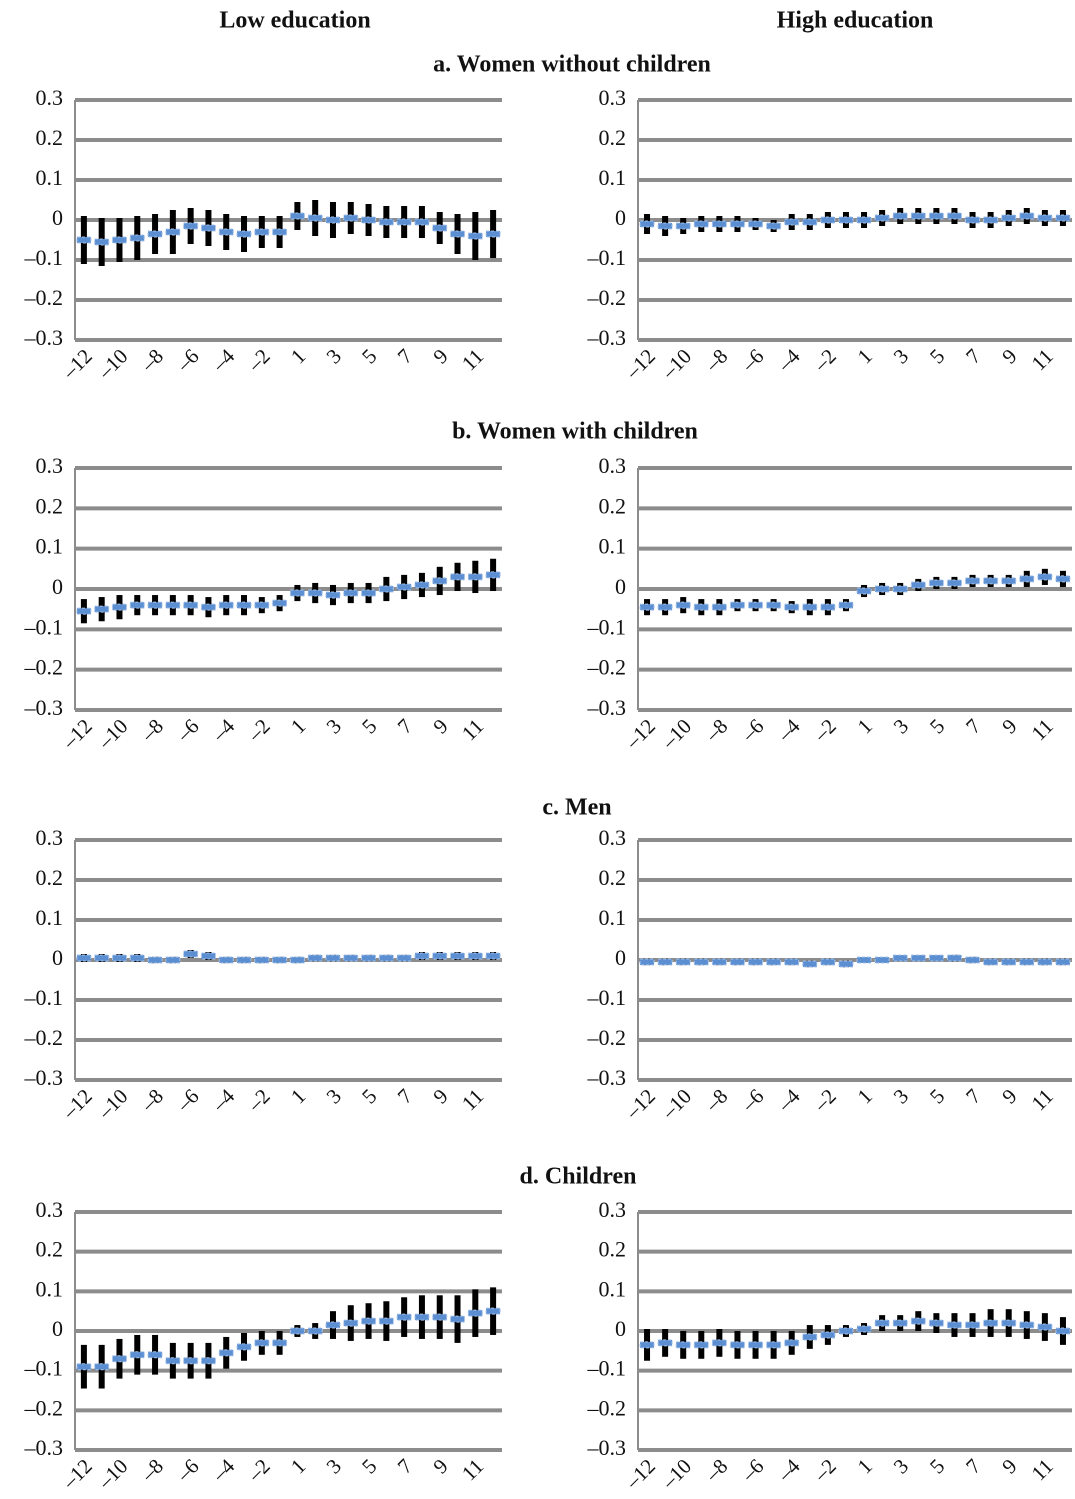 Image resolution: width=1075 pixels, height=1499 pixels. Describe the element at coordinates (865, 726) in the screenshot. I see `x-tick-label: 1` at that location.